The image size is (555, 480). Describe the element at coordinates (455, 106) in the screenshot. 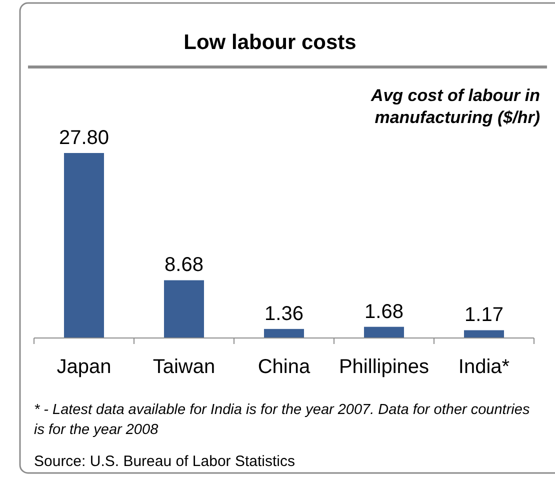

I see `chart-subtitle: Avg cost of labour in manufacturing ($/hr)` at that location.